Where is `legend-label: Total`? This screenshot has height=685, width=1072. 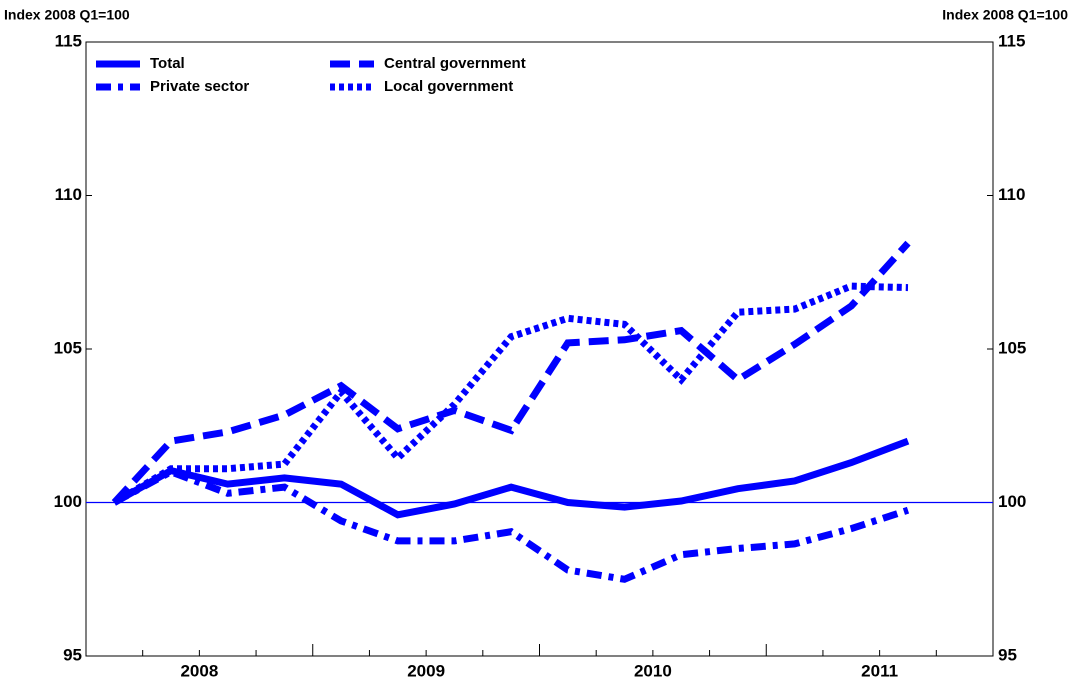 legend-label: Total is located at coordinates (167, 63).